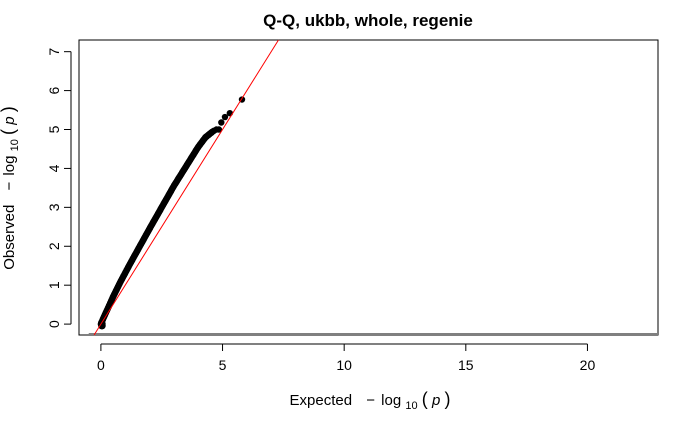 The height and width of the screenshot is (430, 692). What do you see at coordinates (9, 109) in the screenshot?
I see `y-axis-label-close: )` at bounding box center [9, 109].